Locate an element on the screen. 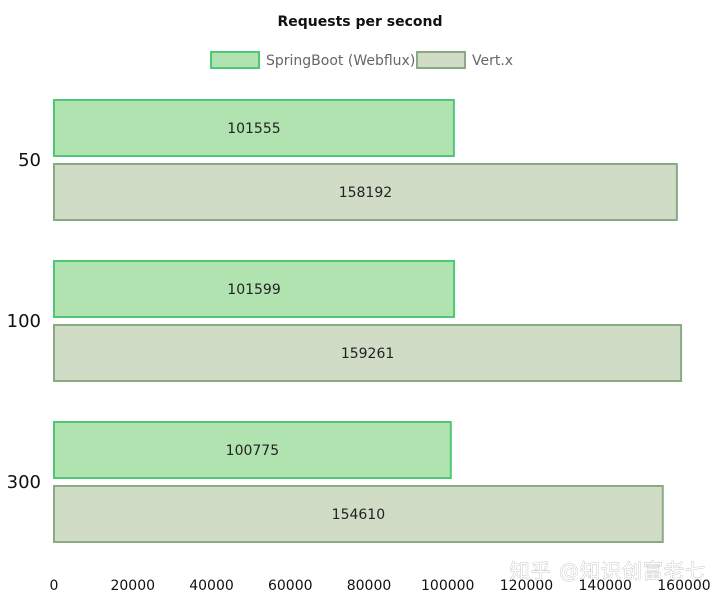 Image resolution: width=720 pixels, height=600 pixels. x-tick-label: 140000 is located at coordinates (605, 586).